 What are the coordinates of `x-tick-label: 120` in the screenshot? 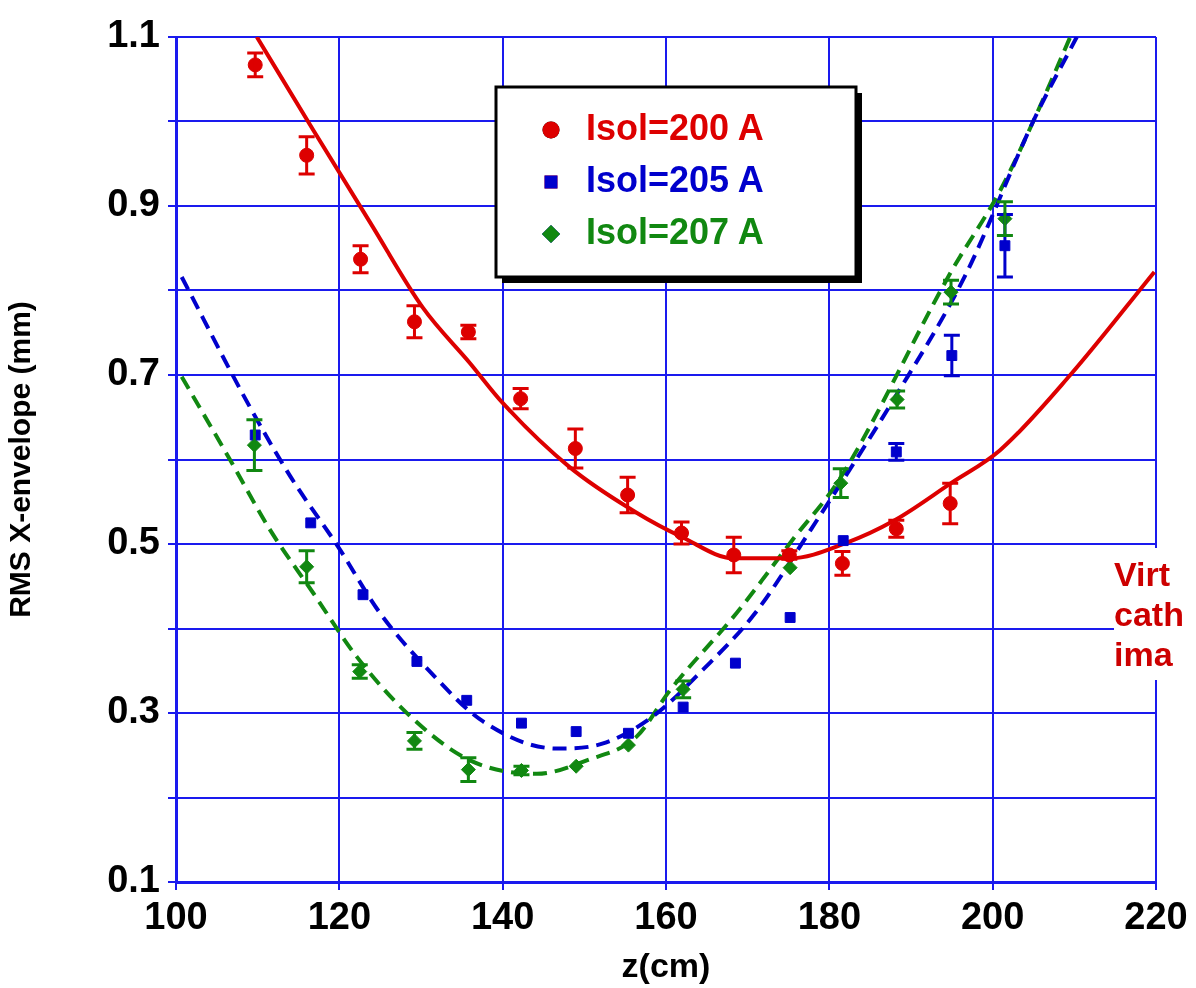 It's located at (339, 916).